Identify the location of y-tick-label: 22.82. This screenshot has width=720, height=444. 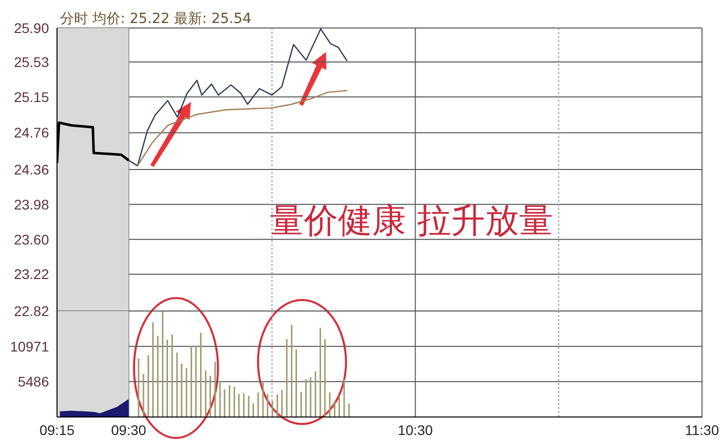
(32, 310).